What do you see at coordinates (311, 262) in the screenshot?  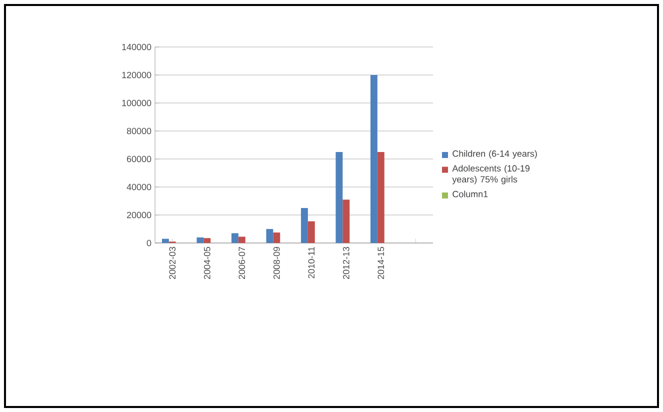 I see `x-tick-label: 2010-11` at bounding box center [311, 262].